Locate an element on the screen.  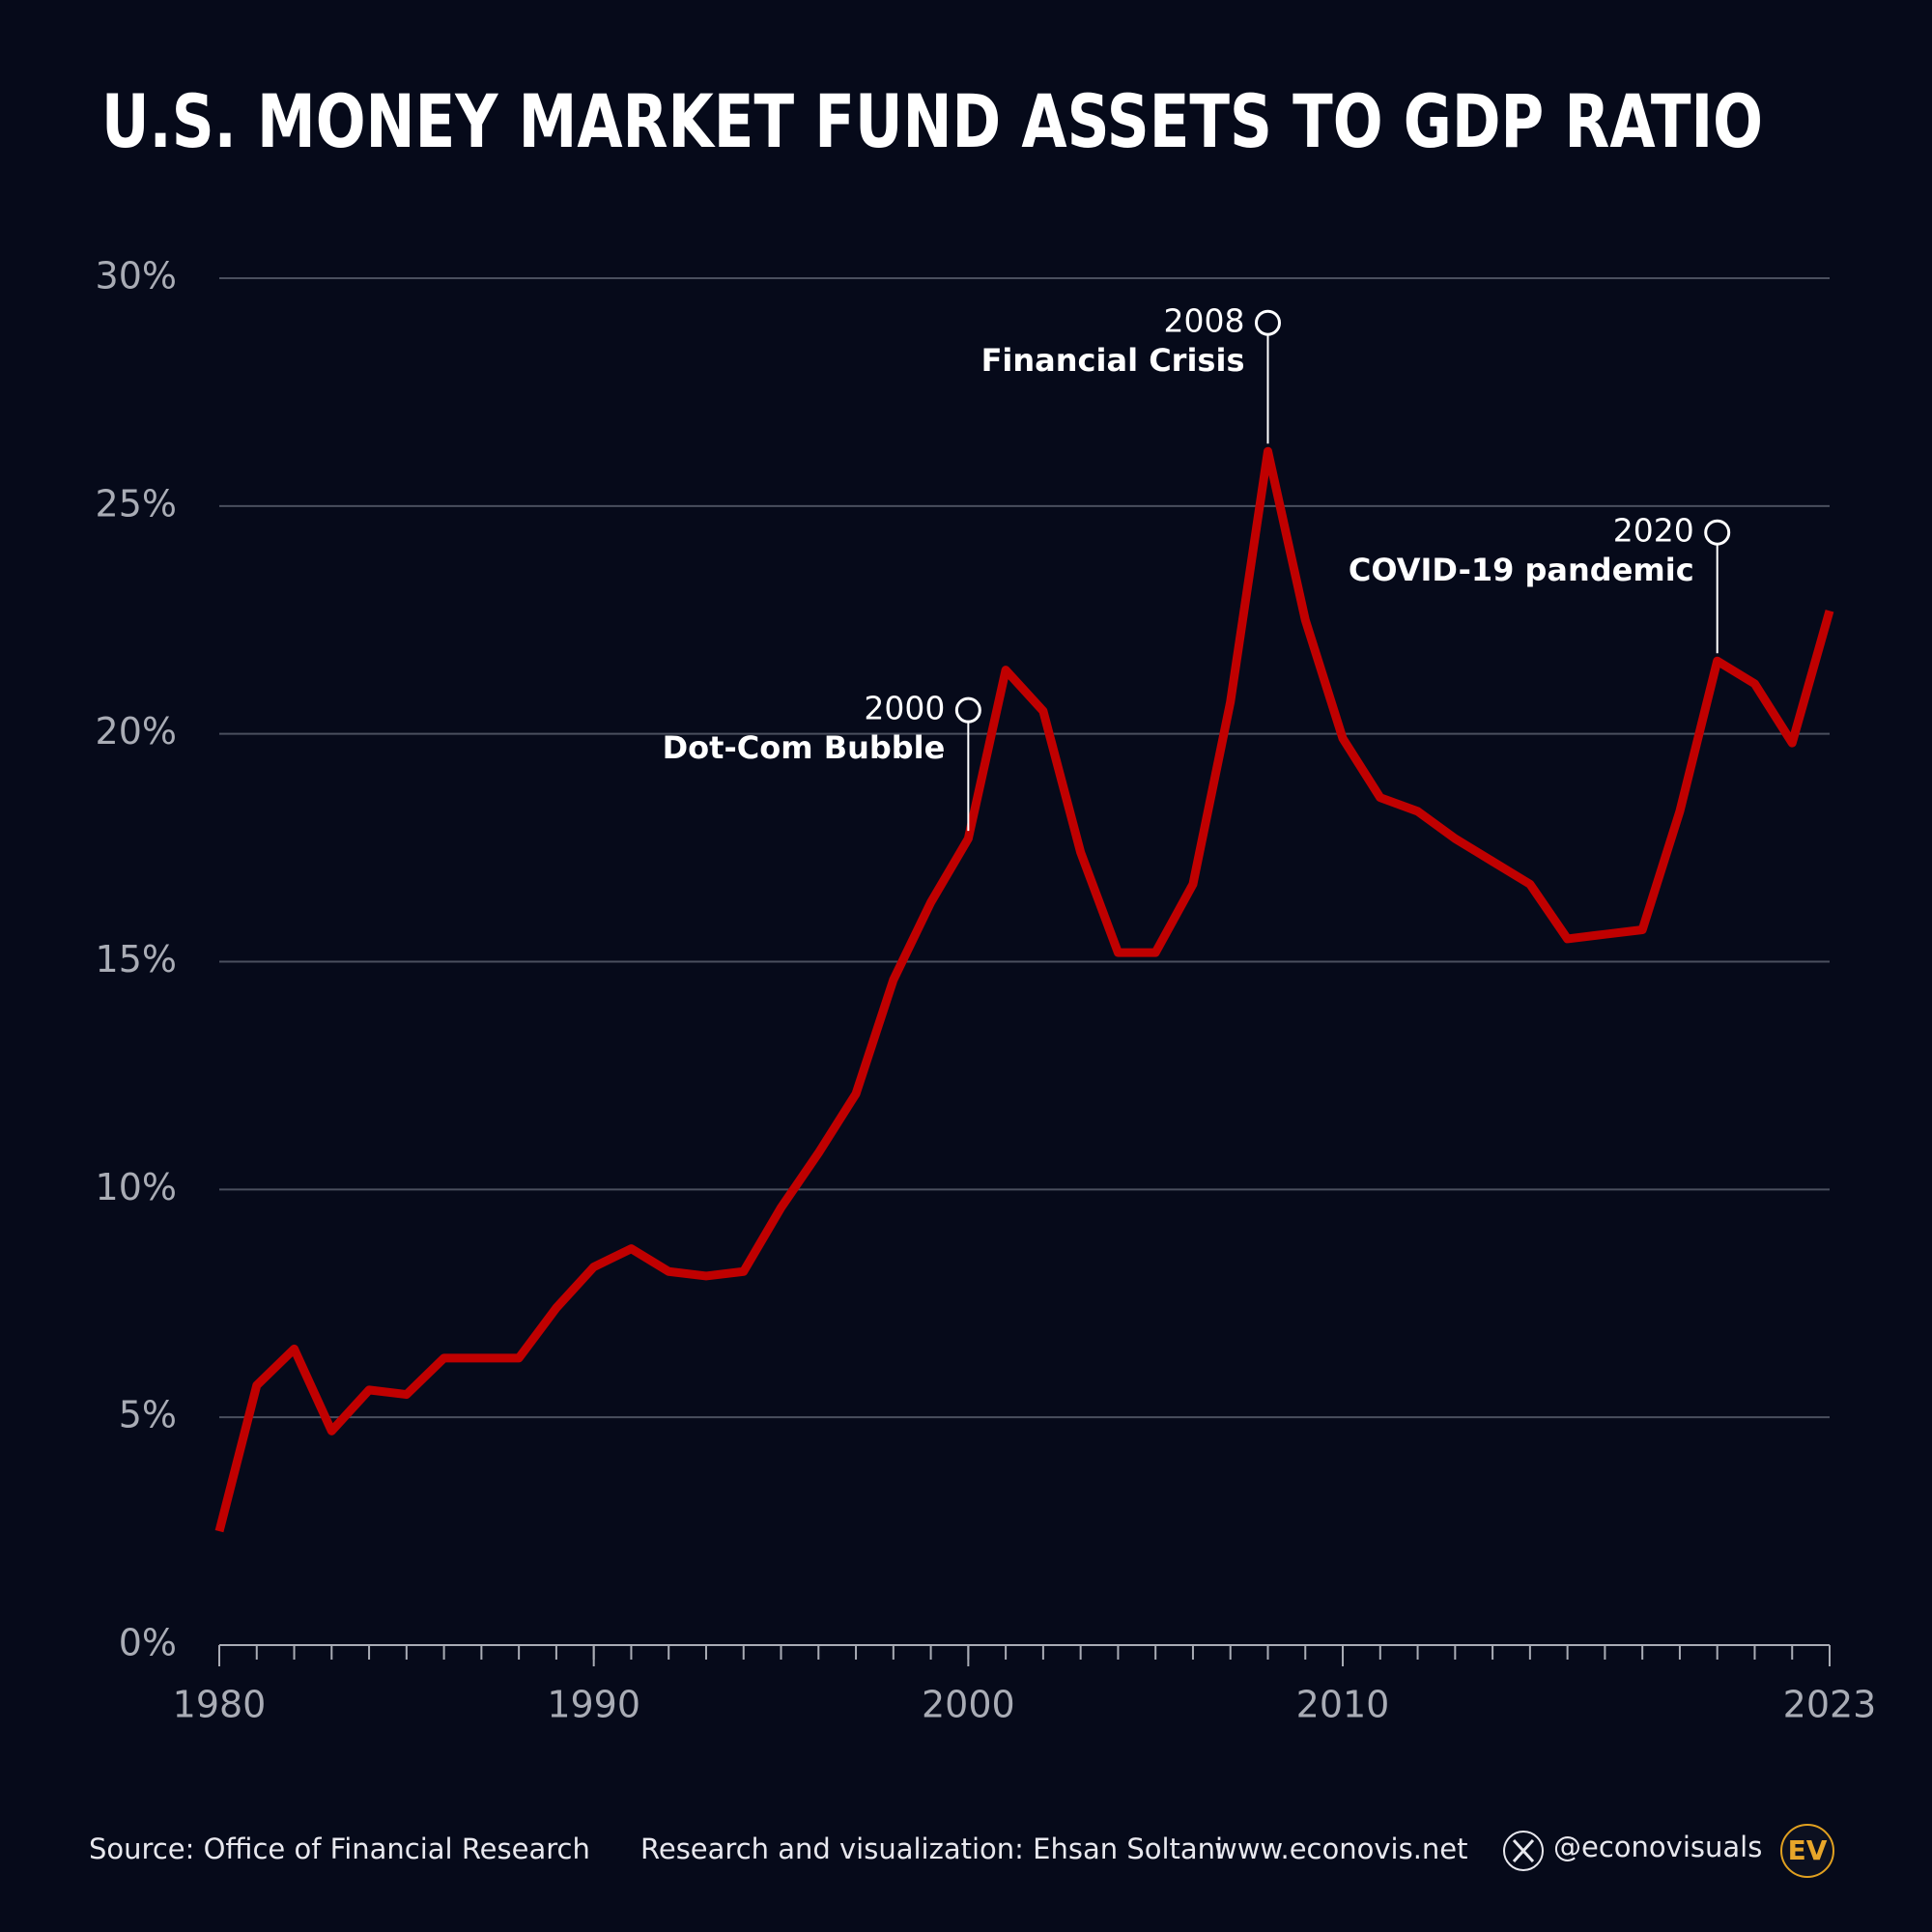
y-tick-label: 0% is located at coordinates (148, 1643).